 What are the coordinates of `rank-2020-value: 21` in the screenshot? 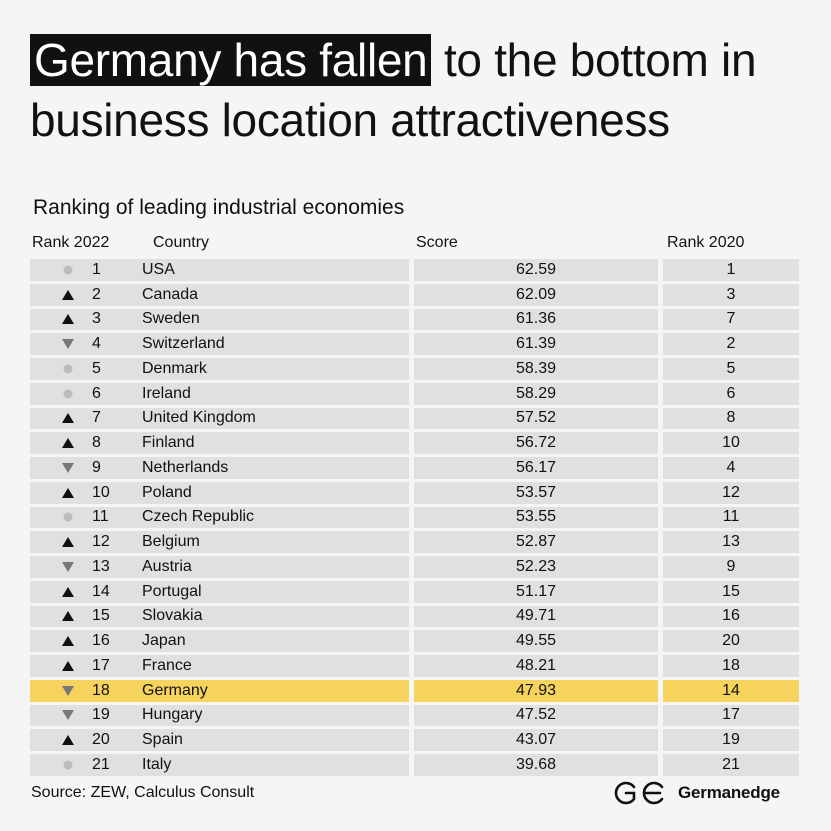 It's located at (731, 765).